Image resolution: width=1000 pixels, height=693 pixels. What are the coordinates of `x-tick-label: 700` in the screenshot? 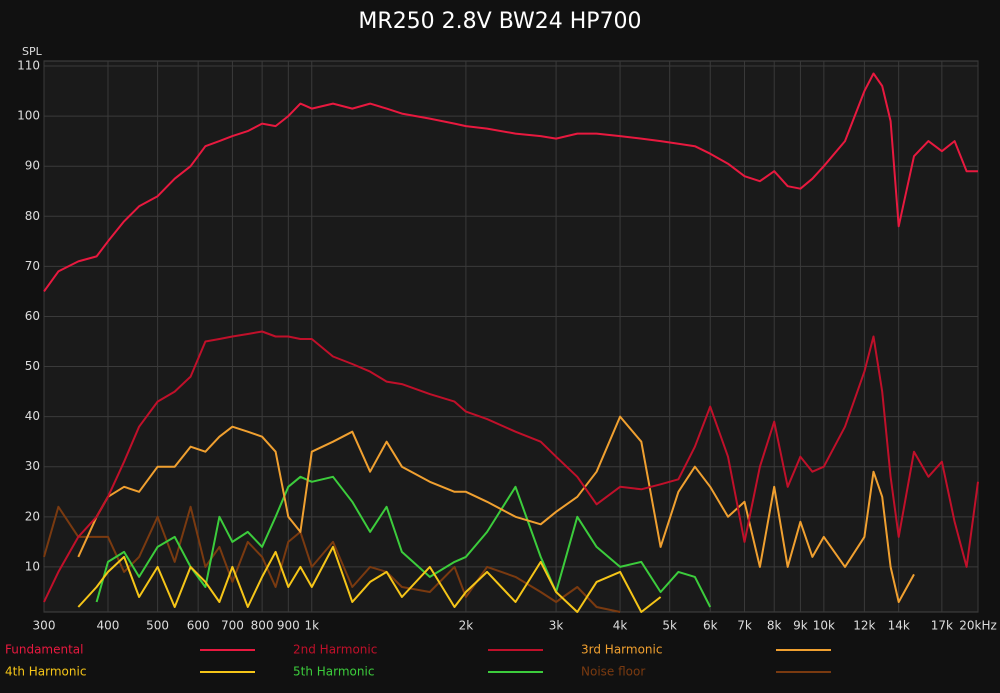 It's located at (232, 626).